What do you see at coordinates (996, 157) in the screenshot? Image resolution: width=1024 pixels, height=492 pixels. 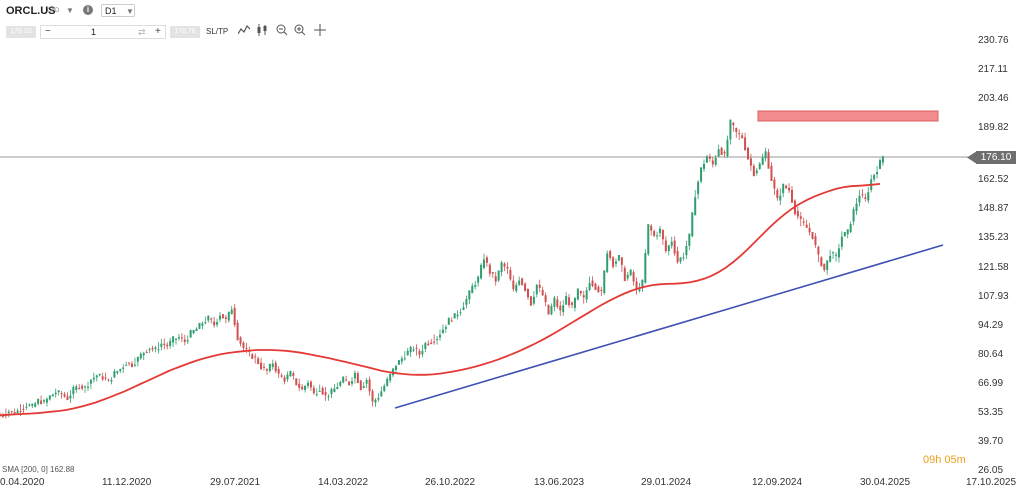 I see `current-price-tag: 176.10` at bounding box center [996, 157].